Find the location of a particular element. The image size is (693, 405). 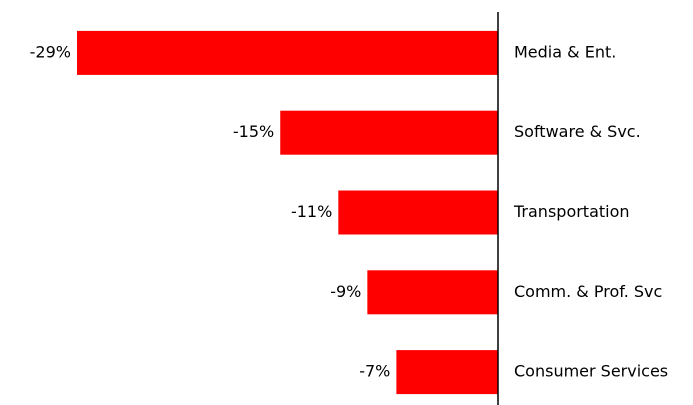

category-label: Transportation is located at coordinates (571, 211).